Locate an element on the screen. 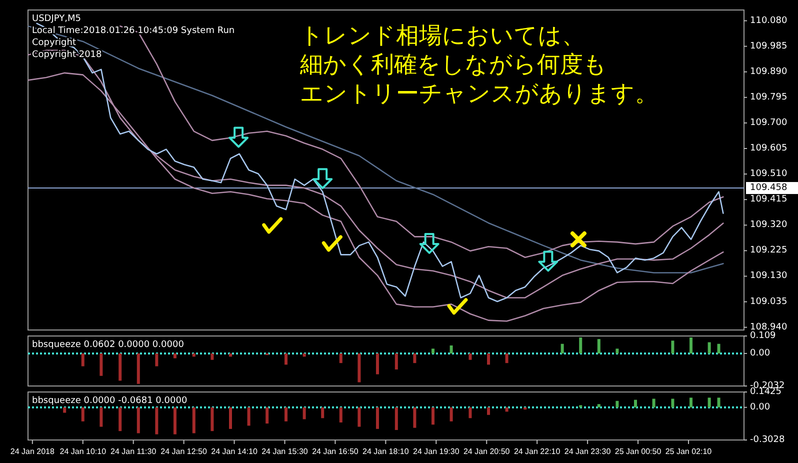 The width and height of the screenshot is (798, 463). x-tick-label: 24 Jan 2018 is located at coordinates (32, 451).